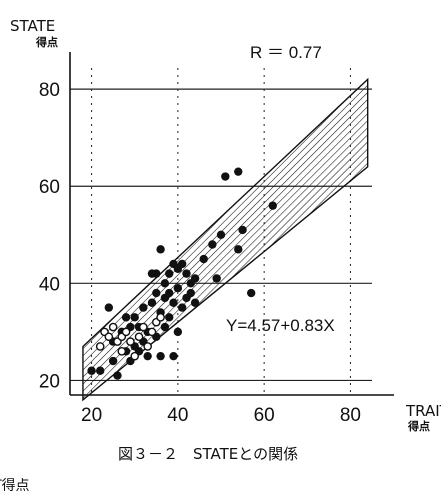  What do you see at coordinates (264, 415) in the screenshot?
I see `x-tick-label-60: 60` at bounding box center [264, 415].